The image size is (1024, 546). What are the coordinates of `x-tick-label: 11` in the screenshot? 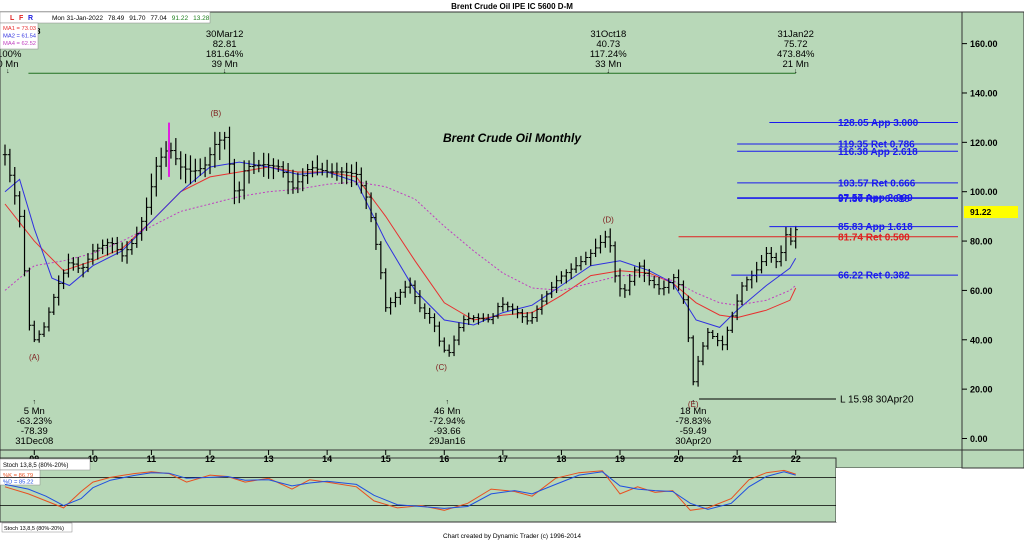 It's located at (152, 459).